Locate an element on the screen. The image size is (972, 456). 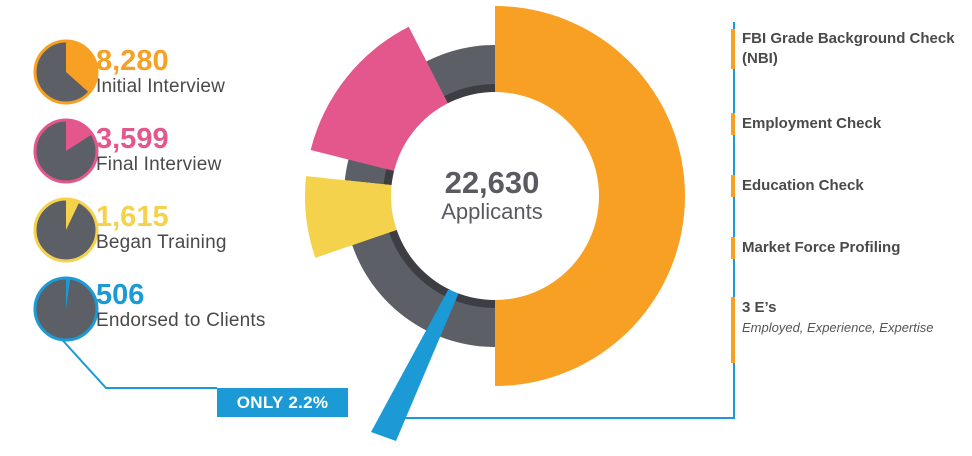
endorsed-connector-line is located at coordinates (131, 355).